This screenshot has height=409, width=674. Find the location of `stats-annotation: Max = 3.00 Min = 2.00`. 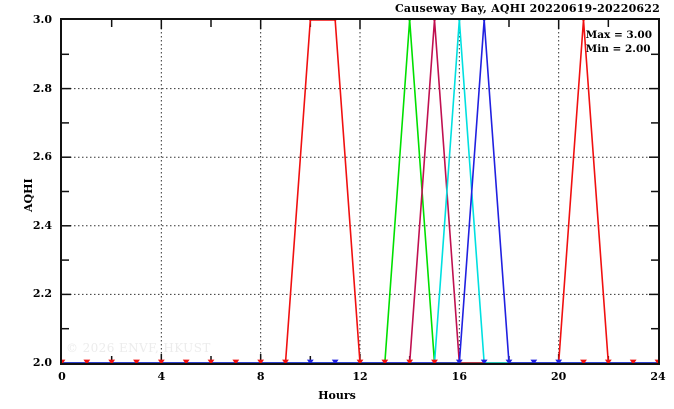

stats-annotation: Max = 3.00 Min = 2.00 is located at coordinates (619, 42).